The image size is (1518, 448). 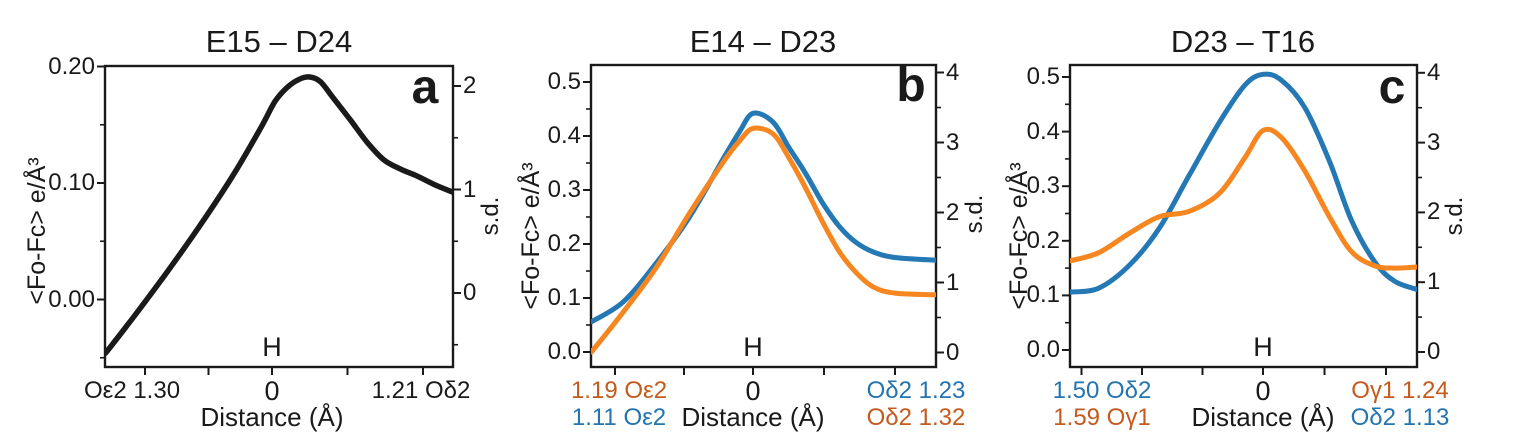 What do you see at coordinates (753, 417) in the screenshot?
I see `panel-b-xlabel: Distance (Å)` at bounding box center [753, 417].